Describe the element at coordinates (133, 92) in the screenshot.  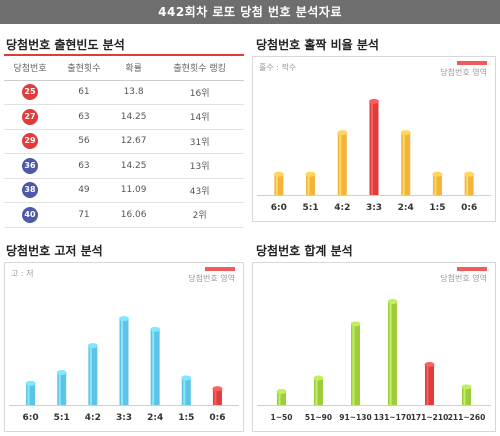
I see `prob-cell: 13.8` at that location.